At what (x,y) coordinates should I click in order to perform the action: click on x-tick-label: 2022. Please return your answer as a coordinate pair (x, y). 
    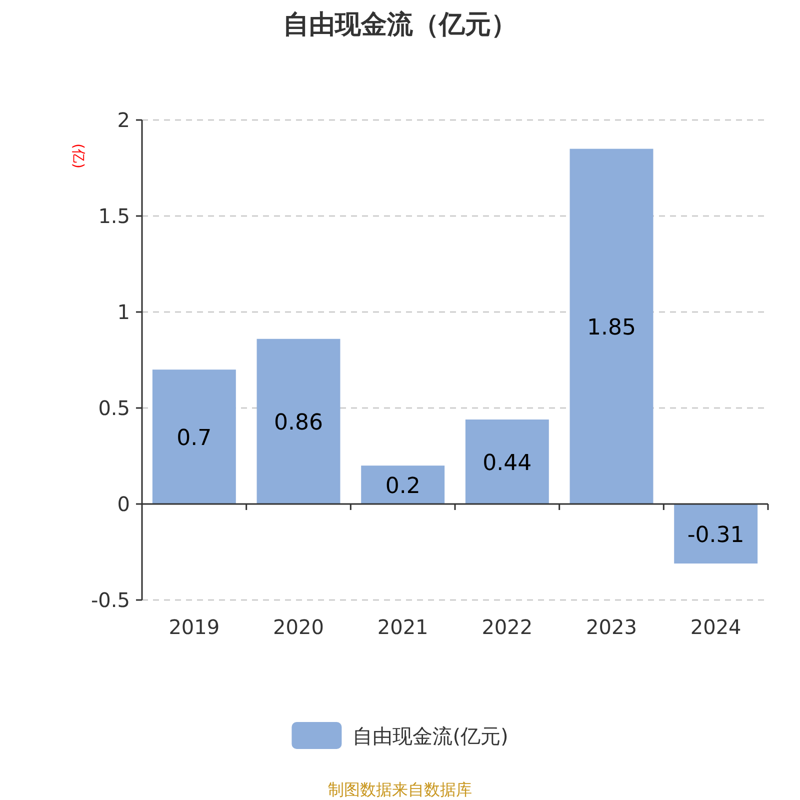
    Looking at the image, I should click on (507, 627).